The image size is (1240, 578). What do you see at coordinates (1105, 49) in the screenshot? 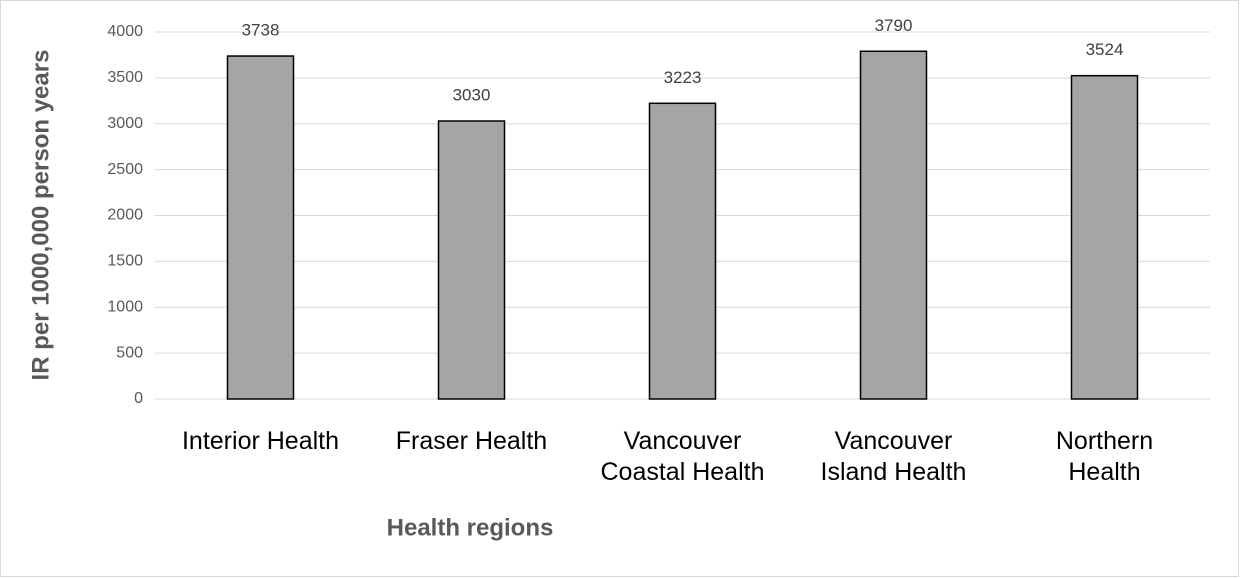
I see `data-label: 3524` at bounding box center [1105, 49].